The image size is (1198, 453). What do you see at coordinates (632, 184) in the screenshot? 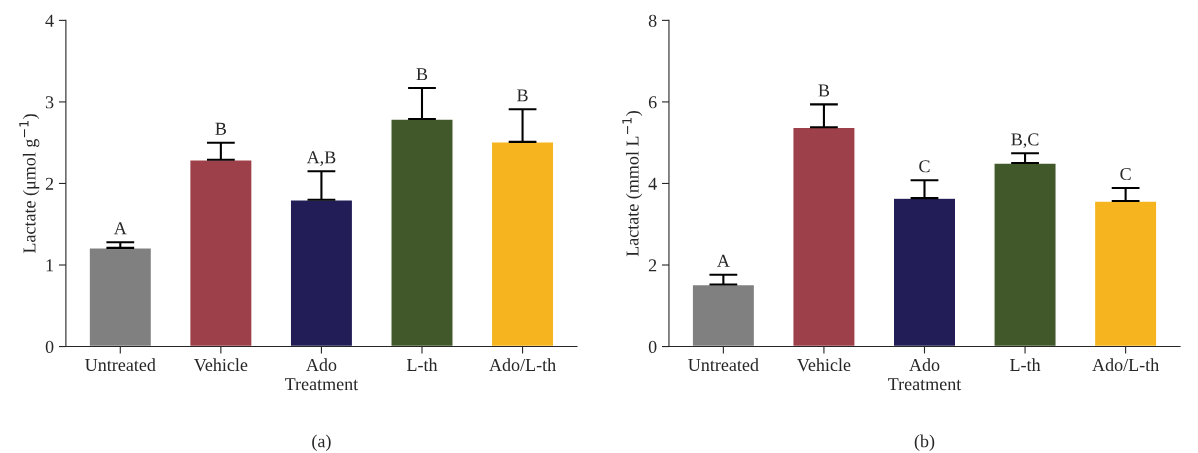
I see `y-axis-title: Lactate (mmol L$^{−1}$)` at bounding box center [632, 184].